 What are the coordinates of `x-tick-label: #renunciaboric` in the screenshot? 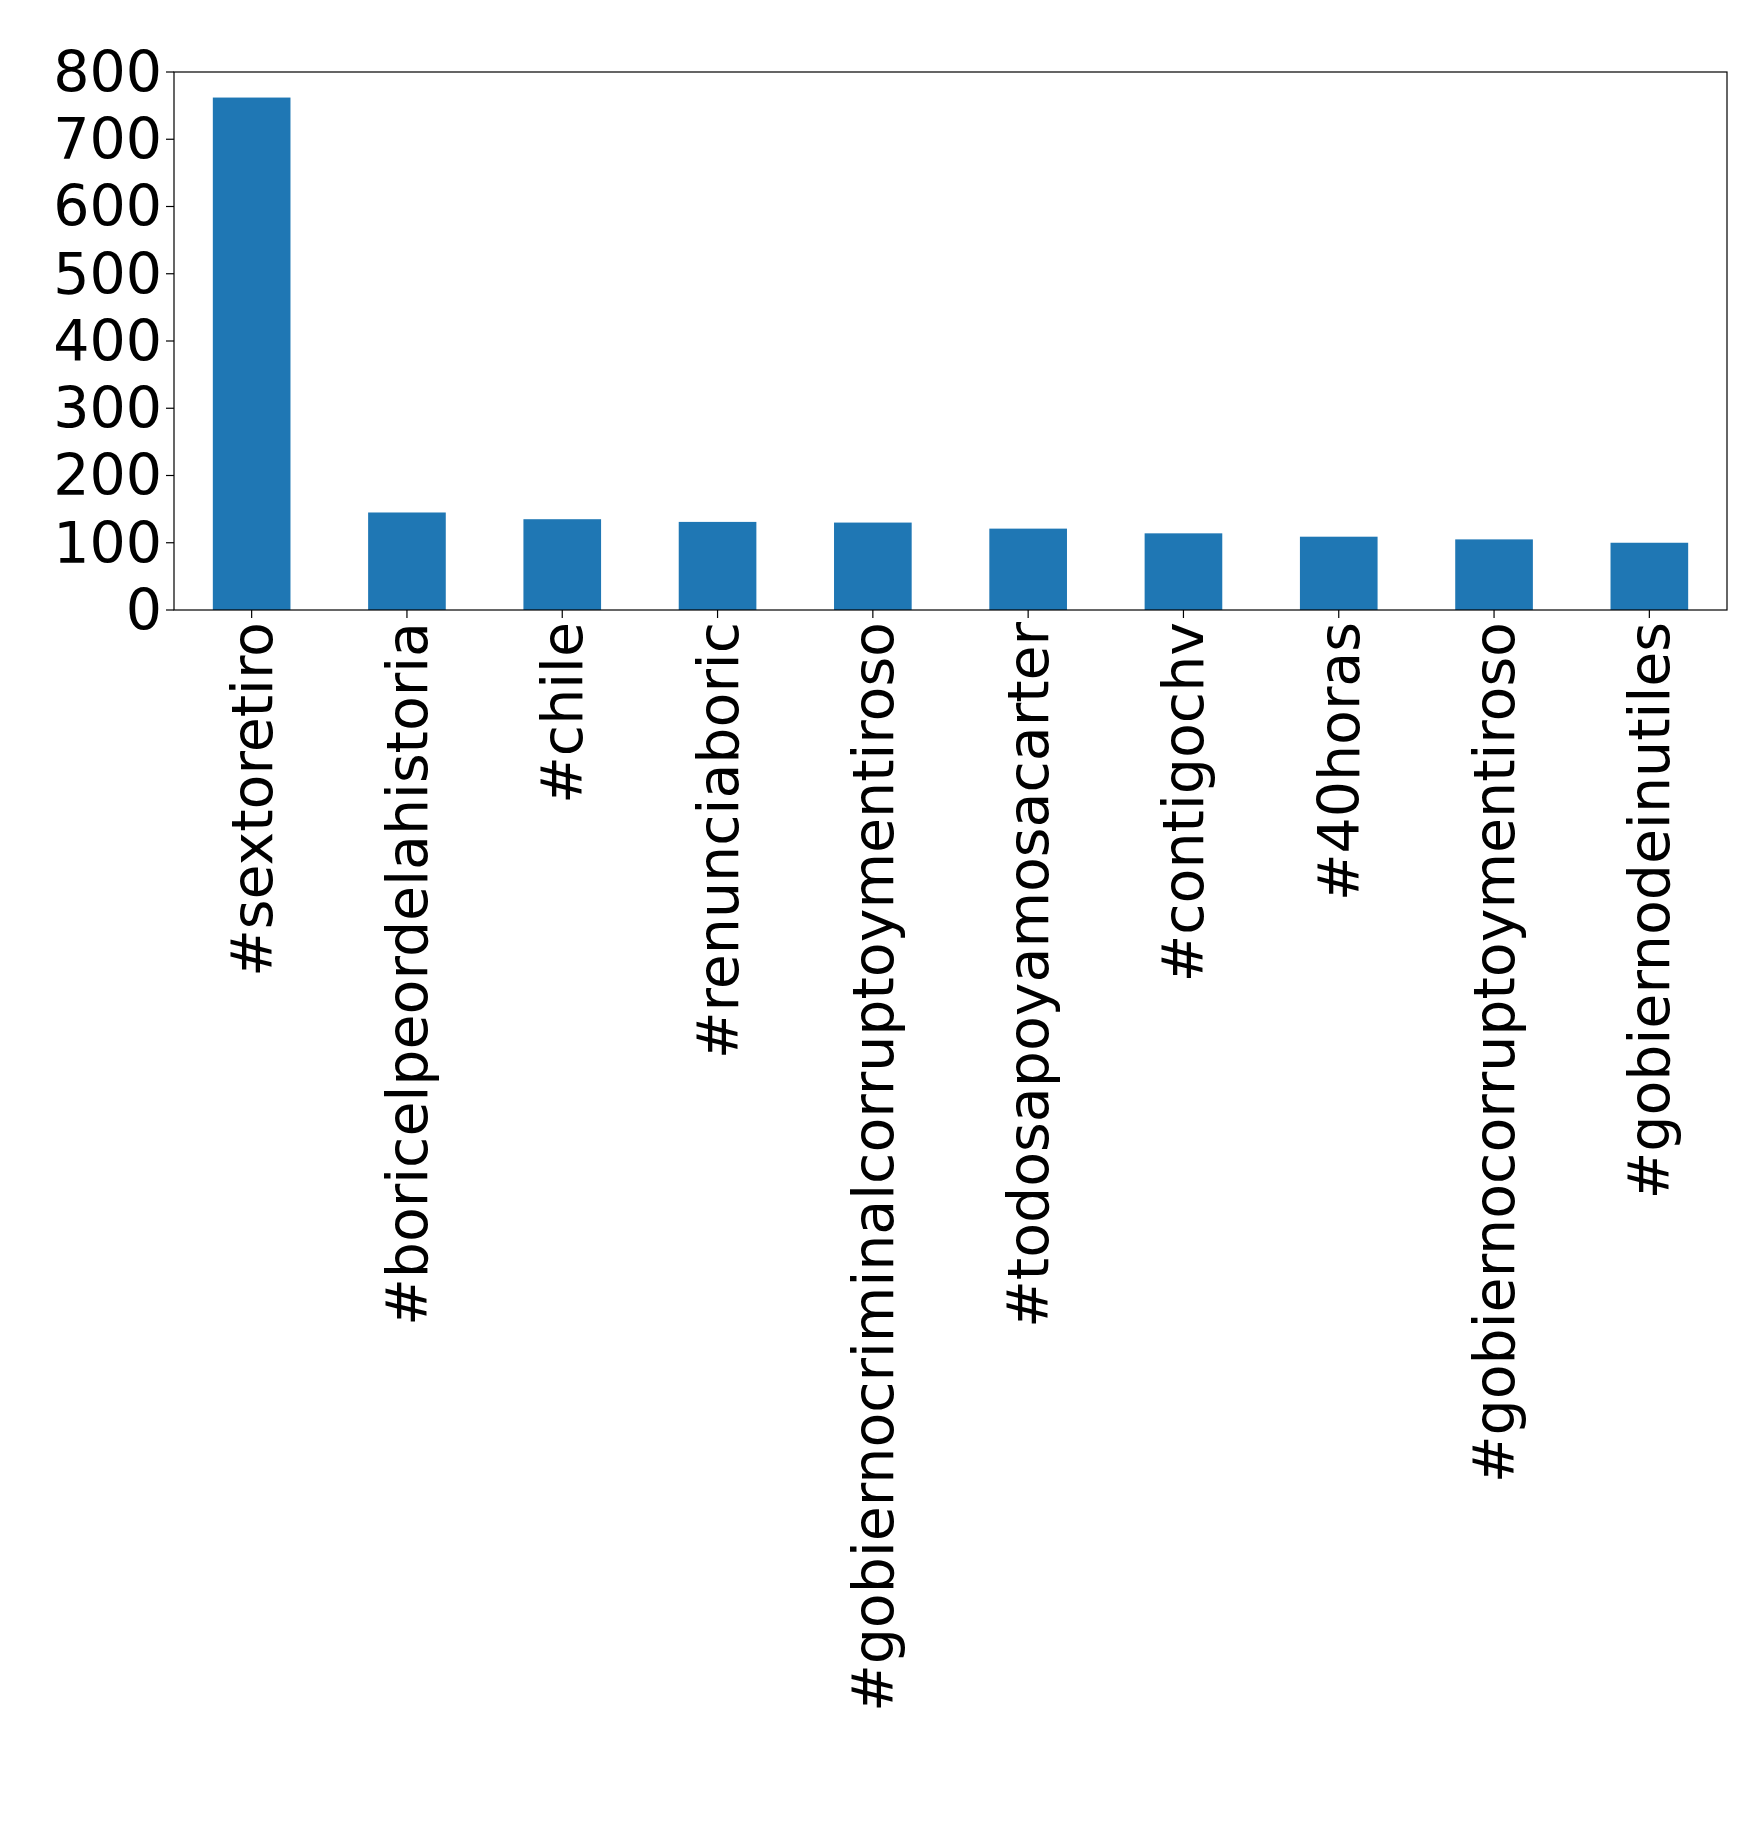 It's located at (717, 841).